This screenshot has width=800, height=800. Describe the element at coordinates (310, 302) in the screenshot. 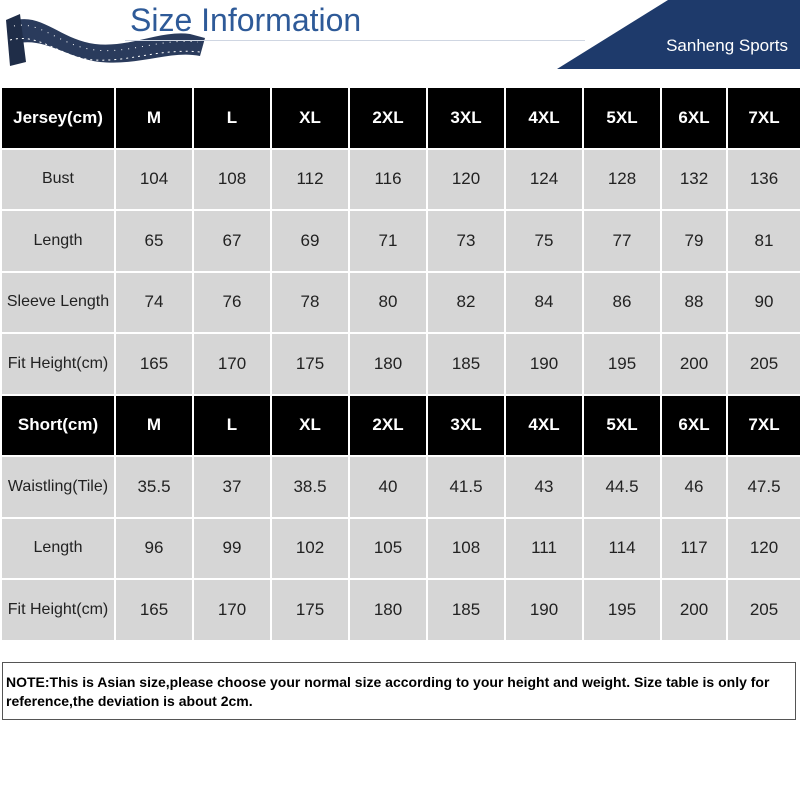

I see `measurement-cell: 78` at that location.